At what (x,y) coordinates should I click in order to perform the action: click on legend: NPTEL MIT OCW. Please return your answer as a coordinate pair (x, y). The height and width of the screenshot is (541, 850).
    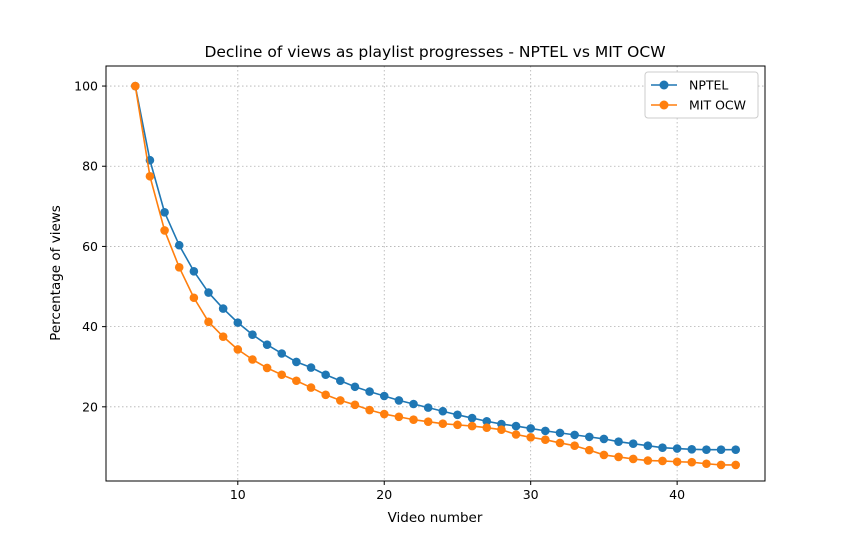
    Looking at the image, I should click on (701, 95).